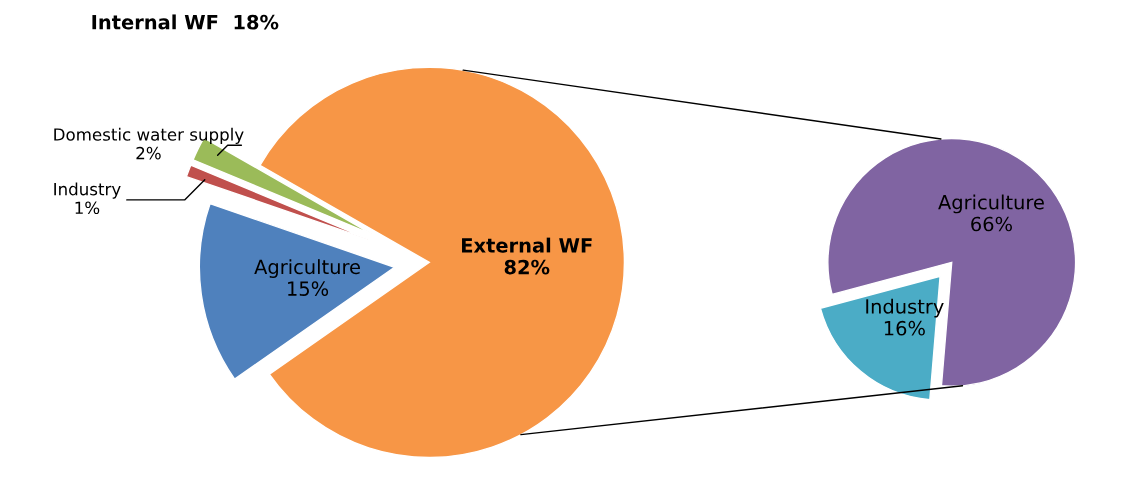 The image size is (1133, 477). Describe the element at coordinates (149, 135) in the screenshot. I see `slice-label: Domestic water supply` at that location.